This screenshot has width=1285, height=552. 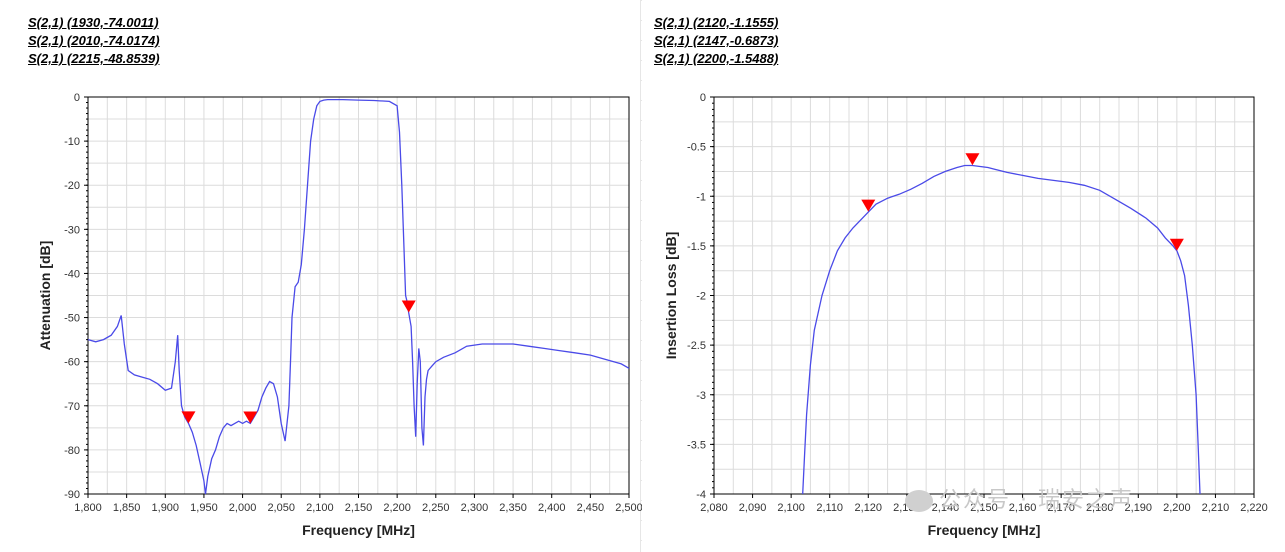 What do you see at coordinates (475, 508) in the screenshot?
I see `x-tick-label: 2,300` at bounding box center [475, 508].